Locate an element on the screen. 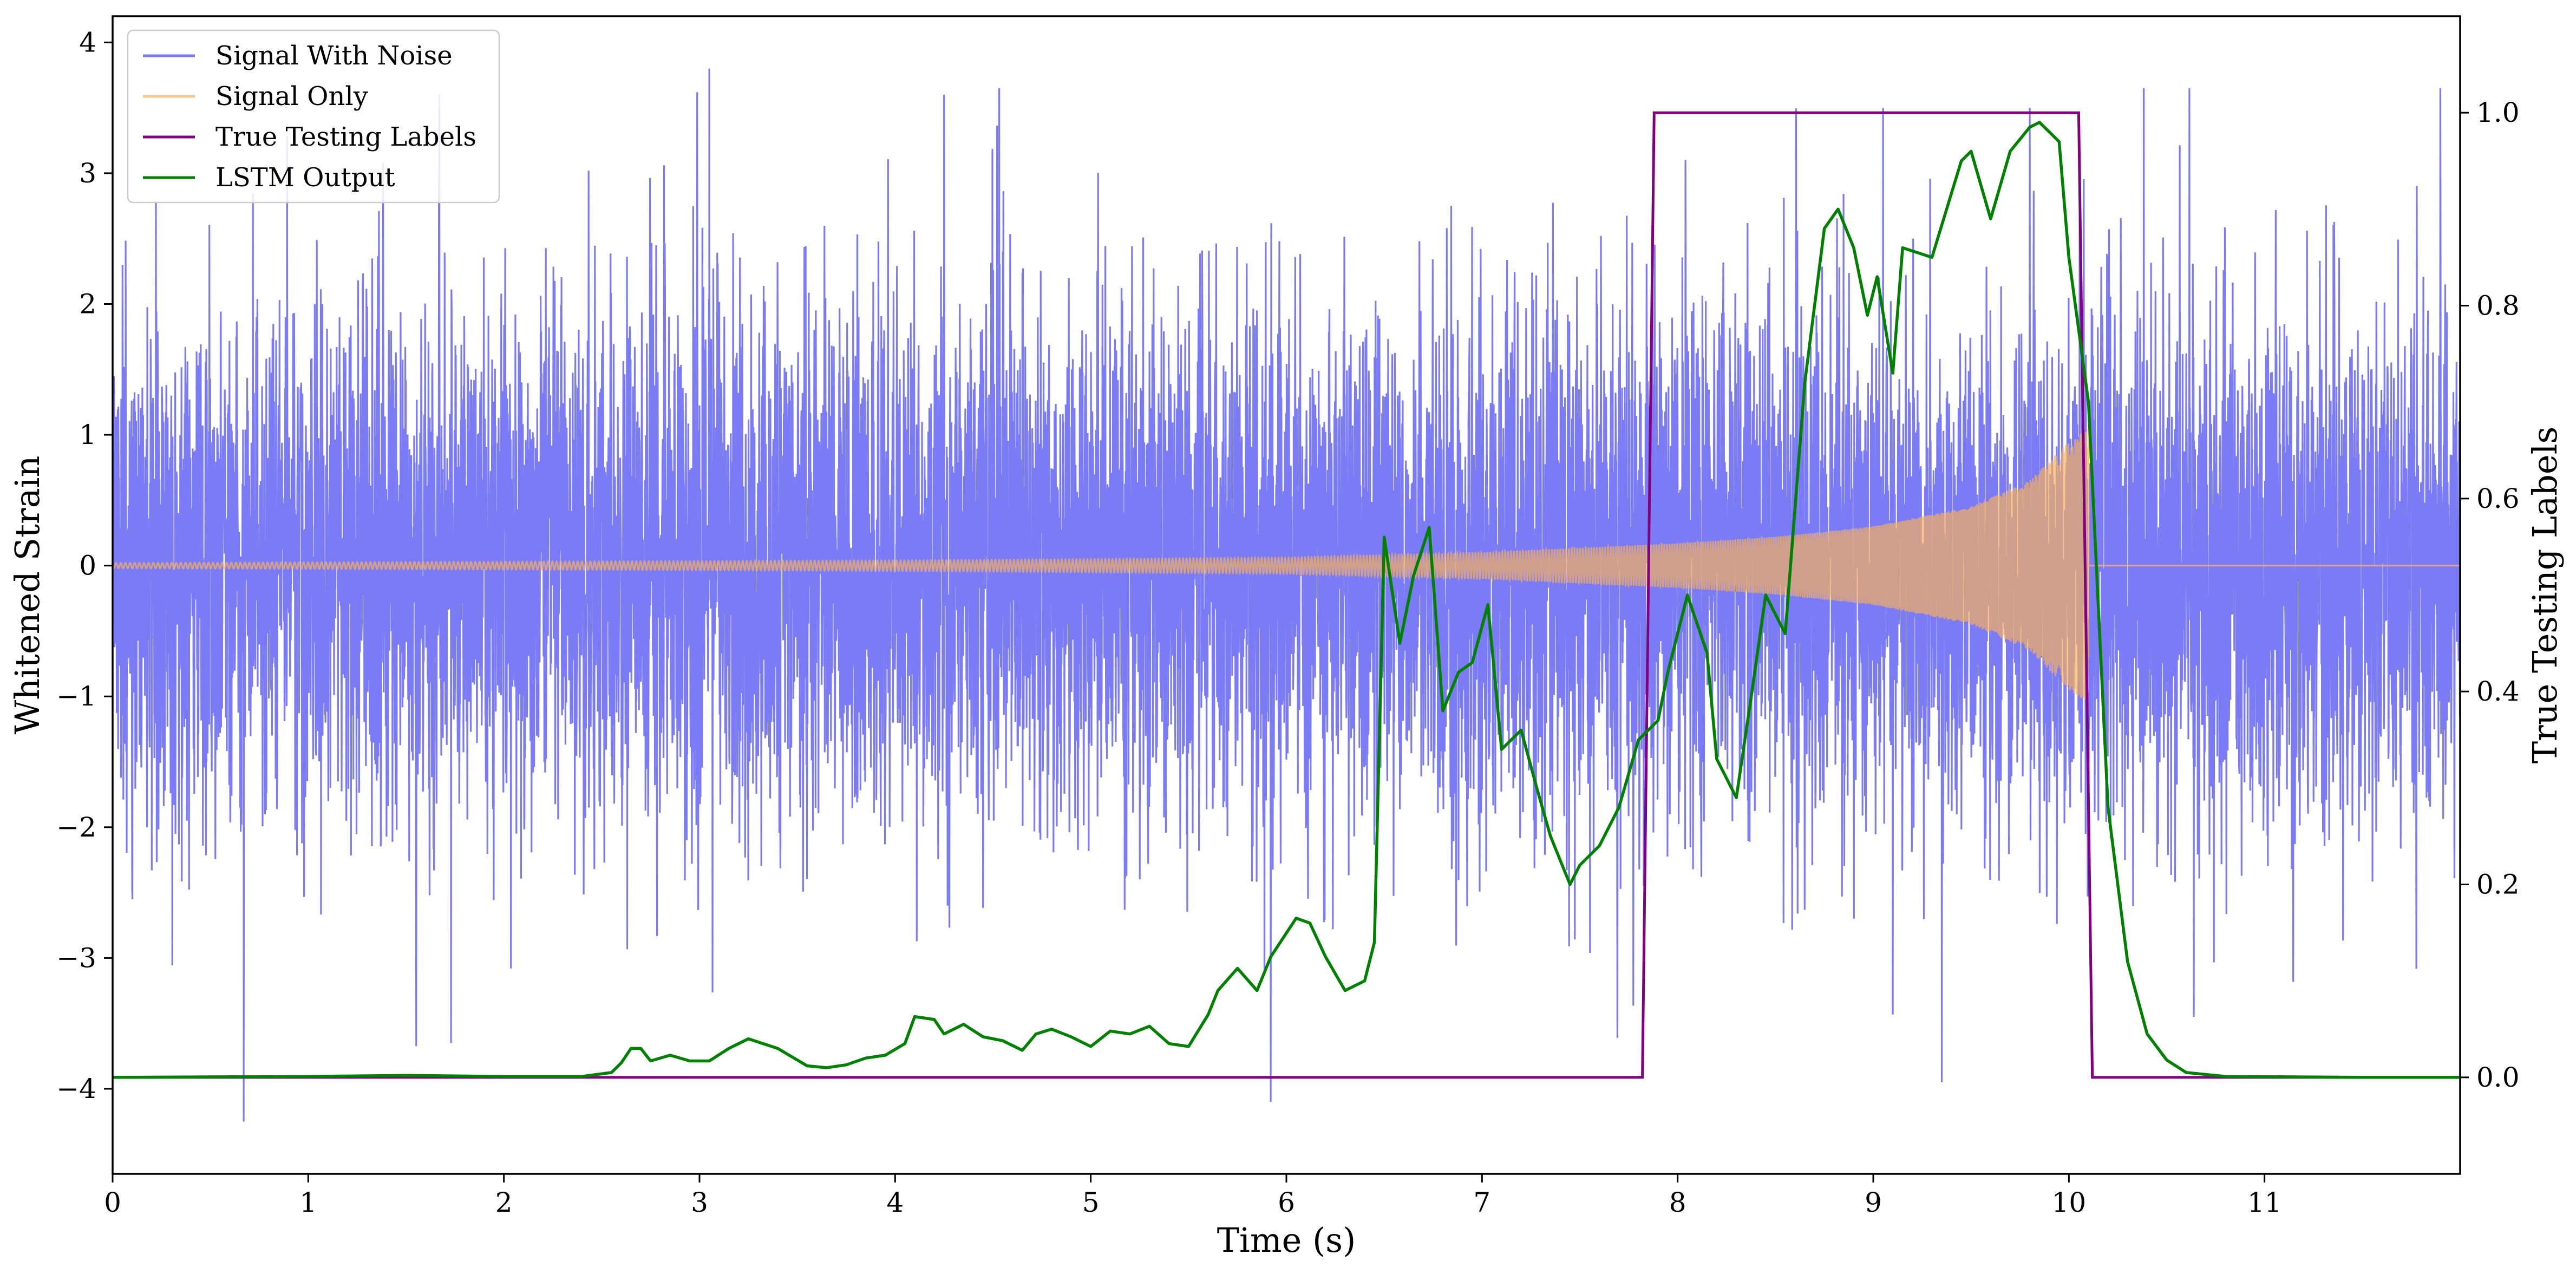  x-tick-label: 10 is located at coordinates (2069, 1202).